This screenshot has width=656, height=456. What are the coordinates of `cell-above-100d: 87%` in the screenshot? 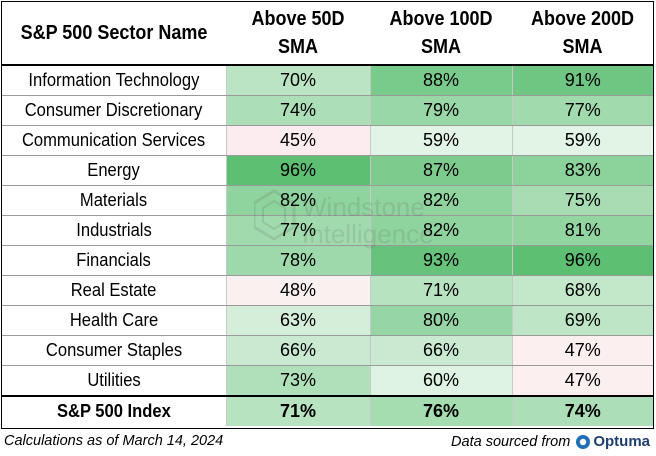 It's located at (440, 170).